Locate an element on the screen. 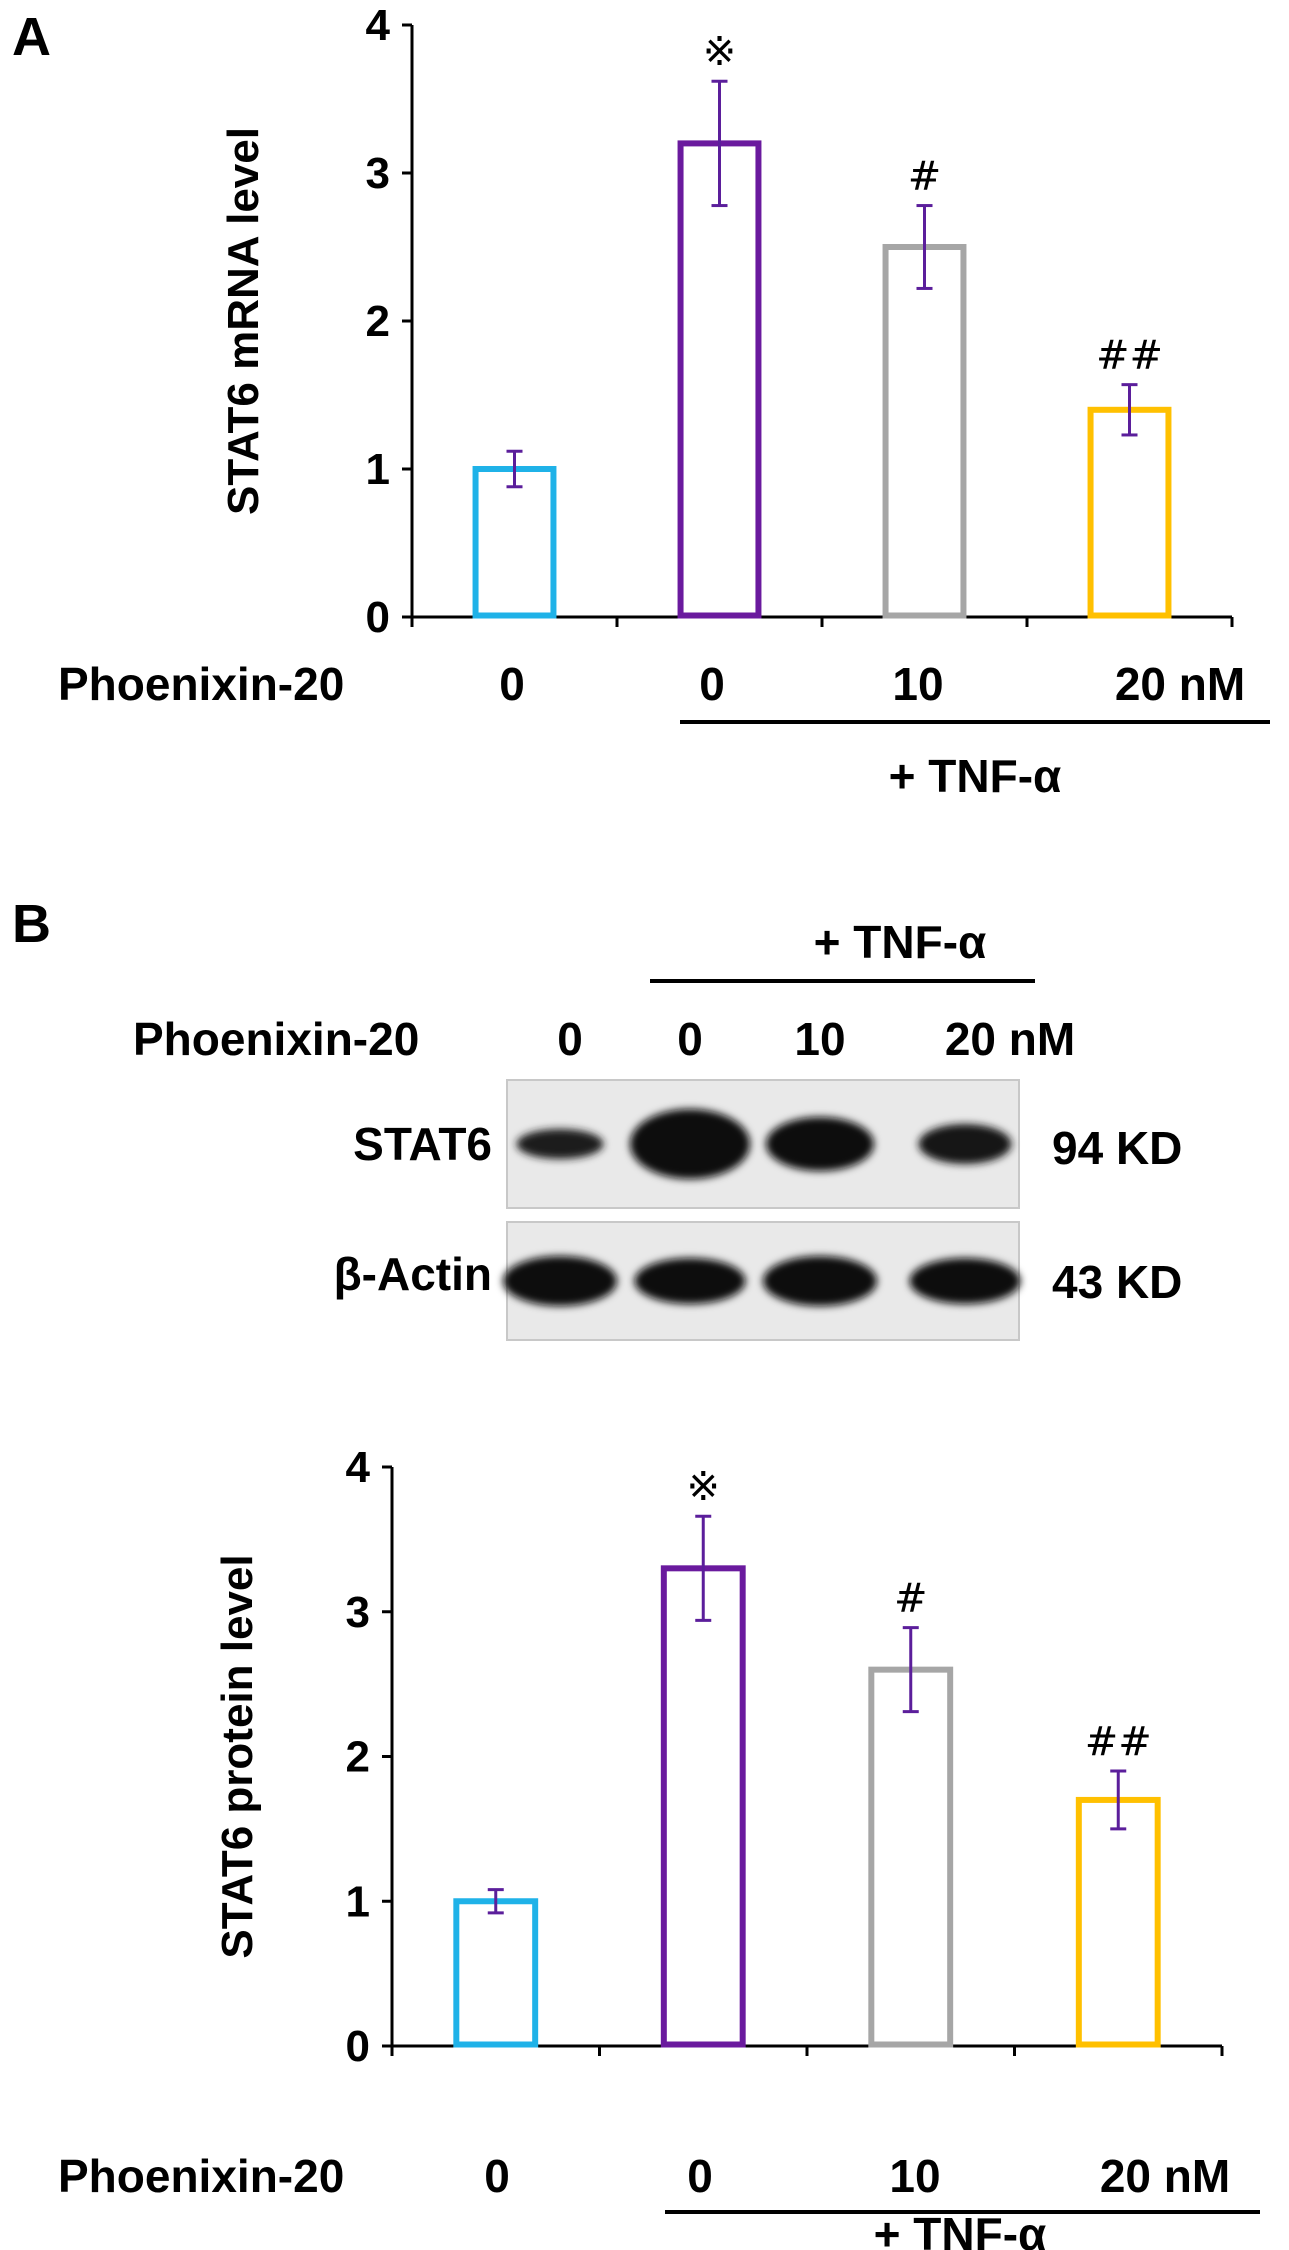  blot-band-size: 94 KD is located at coordinates (1117, 1148).